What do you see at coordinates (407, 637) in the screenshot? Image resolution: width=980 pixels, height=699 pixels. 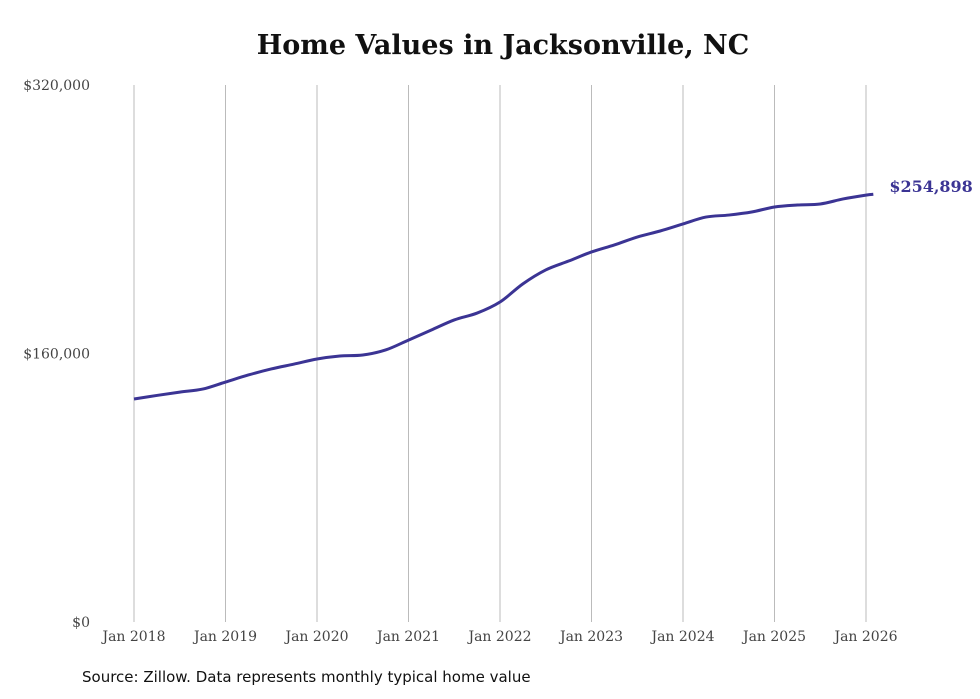 I see `x-tick-label: Jan 2021` at bounding box center [407, 637].